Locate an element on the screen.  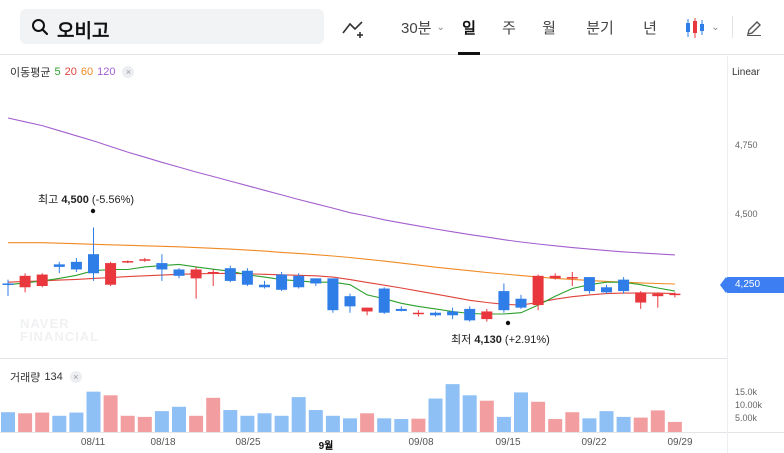
ma5-line is located at coordinates (341, 289).